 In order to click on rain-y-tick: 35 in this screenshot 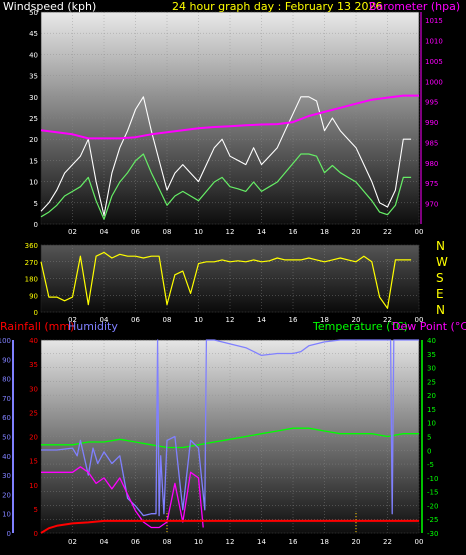, I will do `click(33, 365)`.